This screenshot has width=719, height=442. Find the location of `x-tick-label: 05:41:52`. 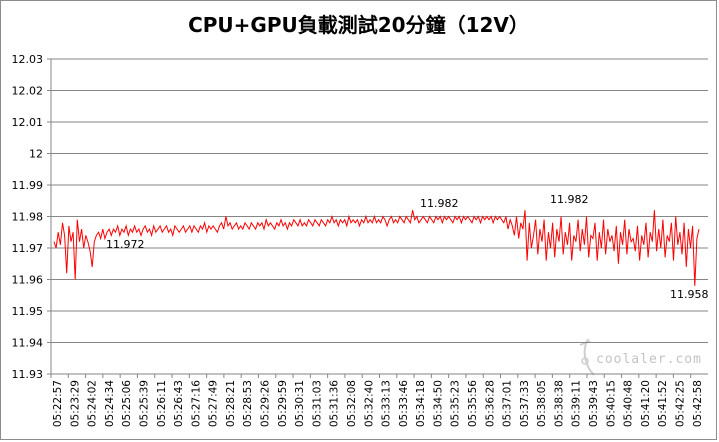

x-tick-label: 05:41:52 is located at coordinates (663, 403).